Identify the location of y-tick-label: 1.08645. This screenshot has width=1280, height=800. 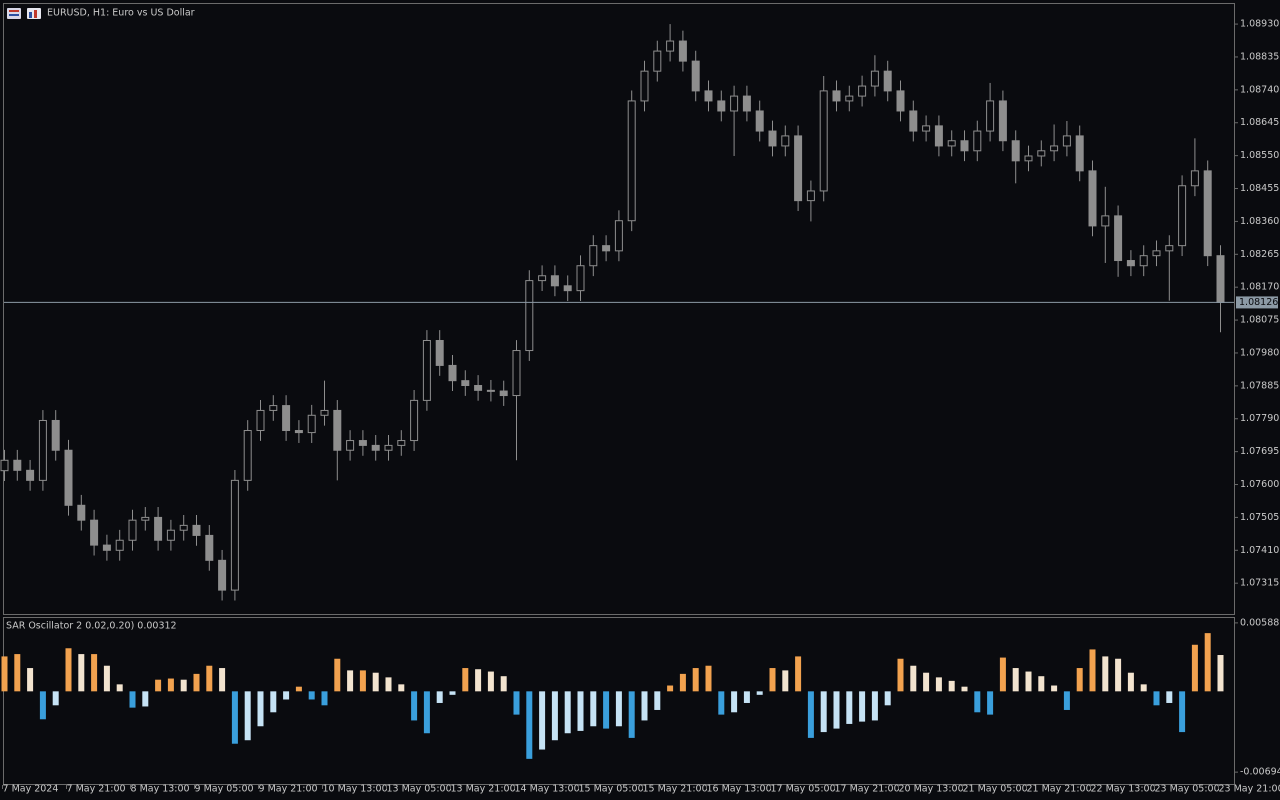
(1259, 122).